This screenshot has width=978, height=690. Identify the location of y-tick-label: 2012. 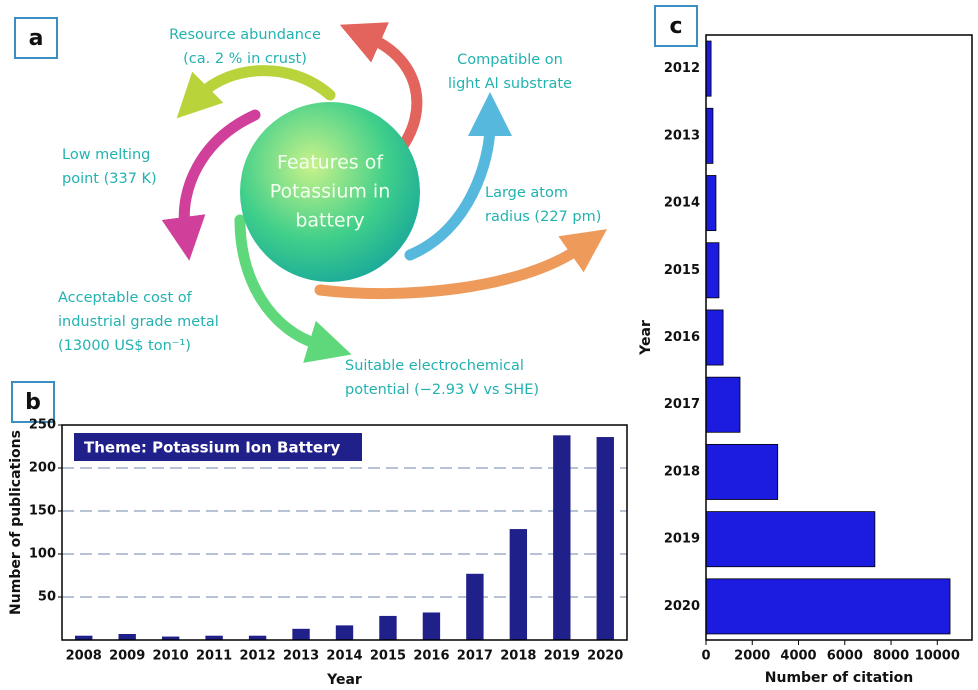
(682, 68).